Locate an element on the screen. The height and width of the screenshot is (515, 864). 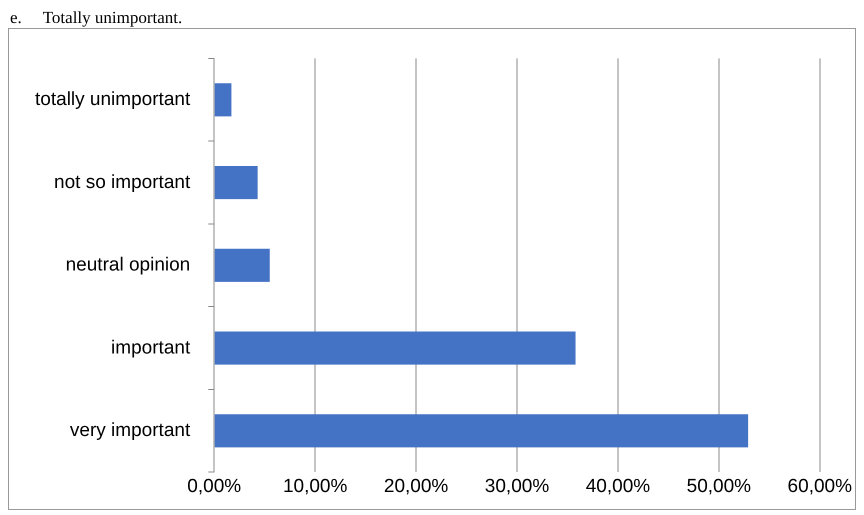
y-tick-label: neutral opinion is located at coordinates (128, 265).